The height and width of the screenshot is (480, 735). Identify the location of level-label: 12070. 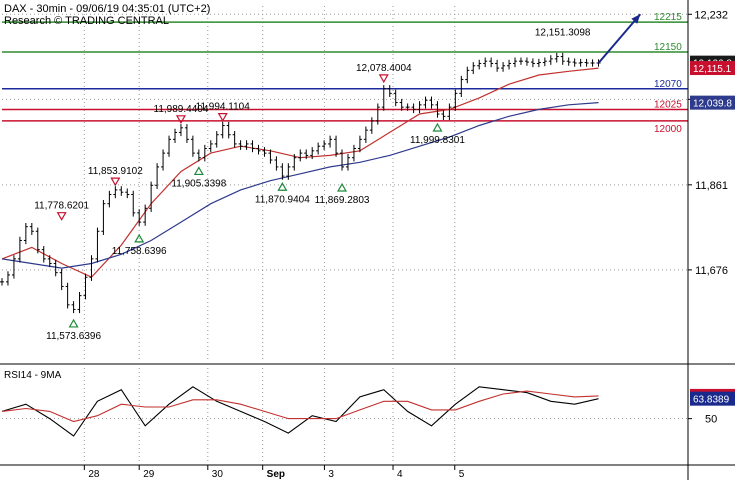
(668, 84).